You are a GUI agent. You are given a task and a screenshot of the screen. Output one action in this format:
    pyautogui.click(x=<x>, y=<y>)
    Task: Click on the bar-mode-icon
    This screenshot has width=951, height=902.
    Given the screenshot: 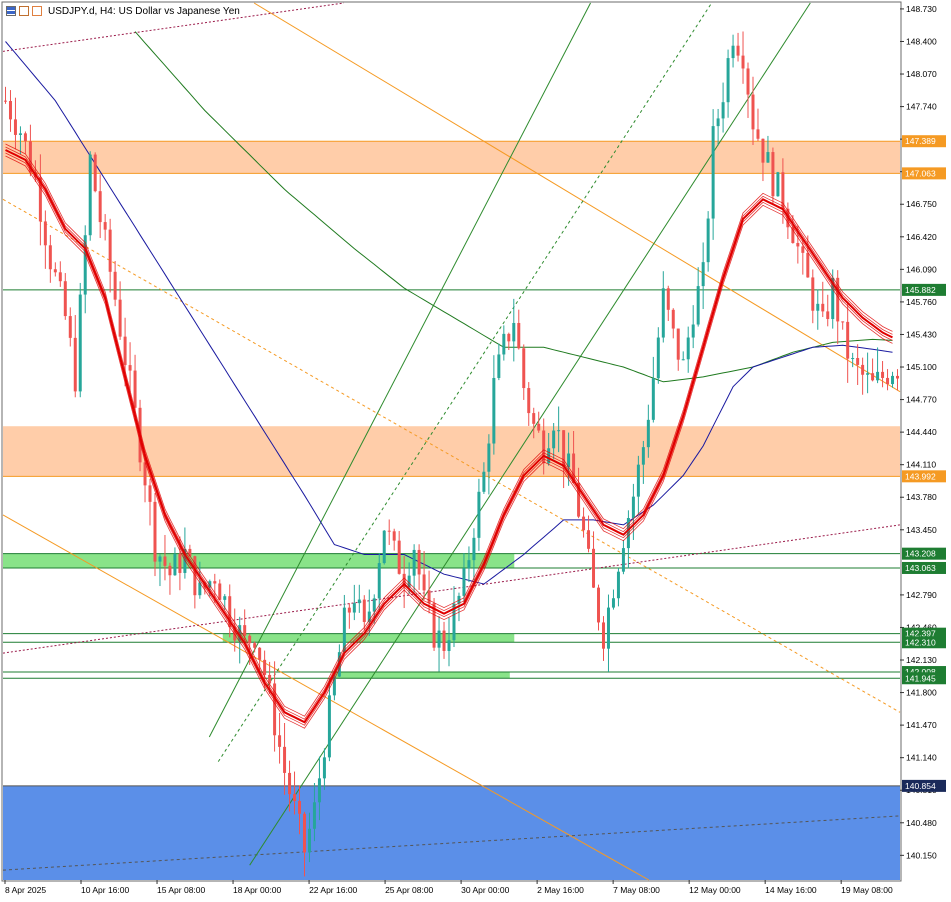 What is the action you would take?
    pyautogui.click(x=37, y=11)
    